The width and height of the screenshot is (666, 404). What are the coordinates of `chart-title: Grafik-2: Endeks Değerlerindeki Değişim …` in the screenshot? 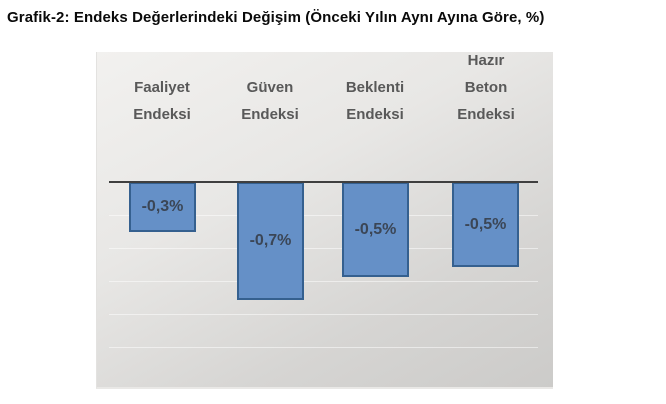 It's located at (276, 17).